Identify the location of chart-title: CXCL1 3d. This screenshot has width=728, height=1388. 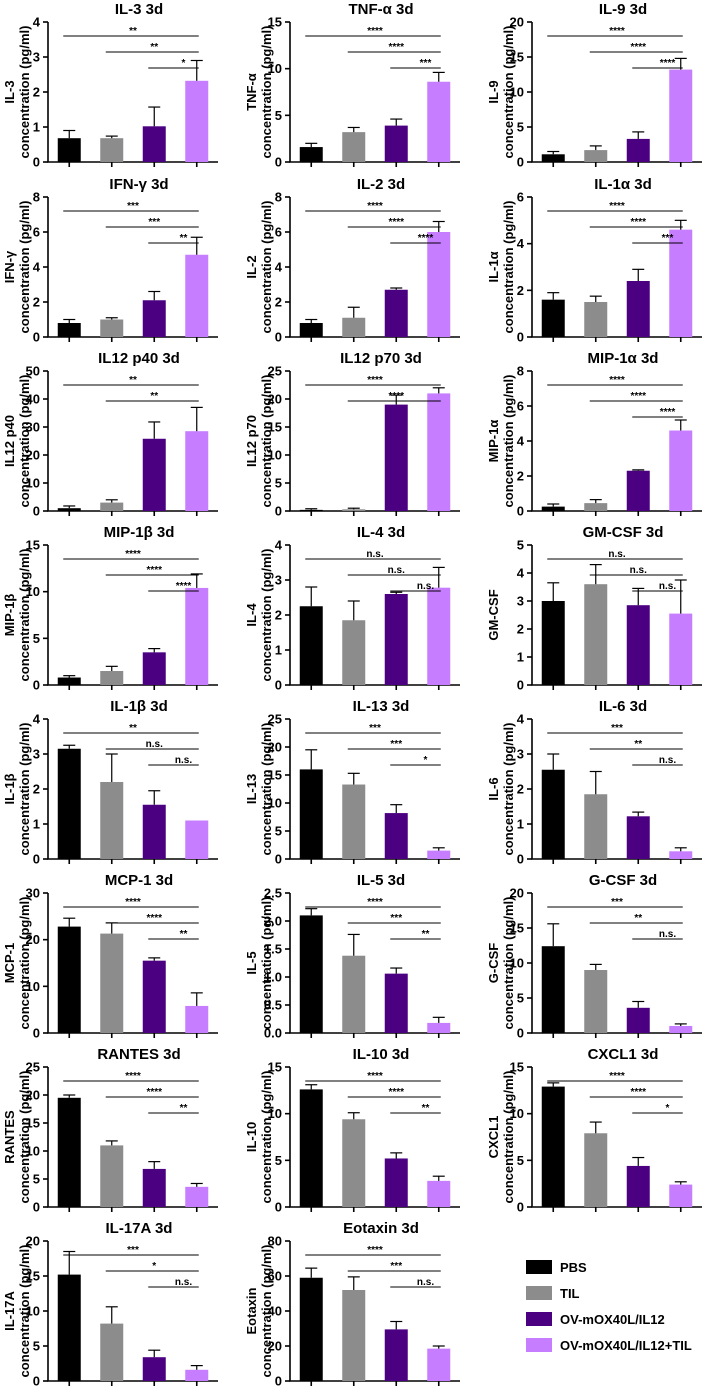
(623, 1054).